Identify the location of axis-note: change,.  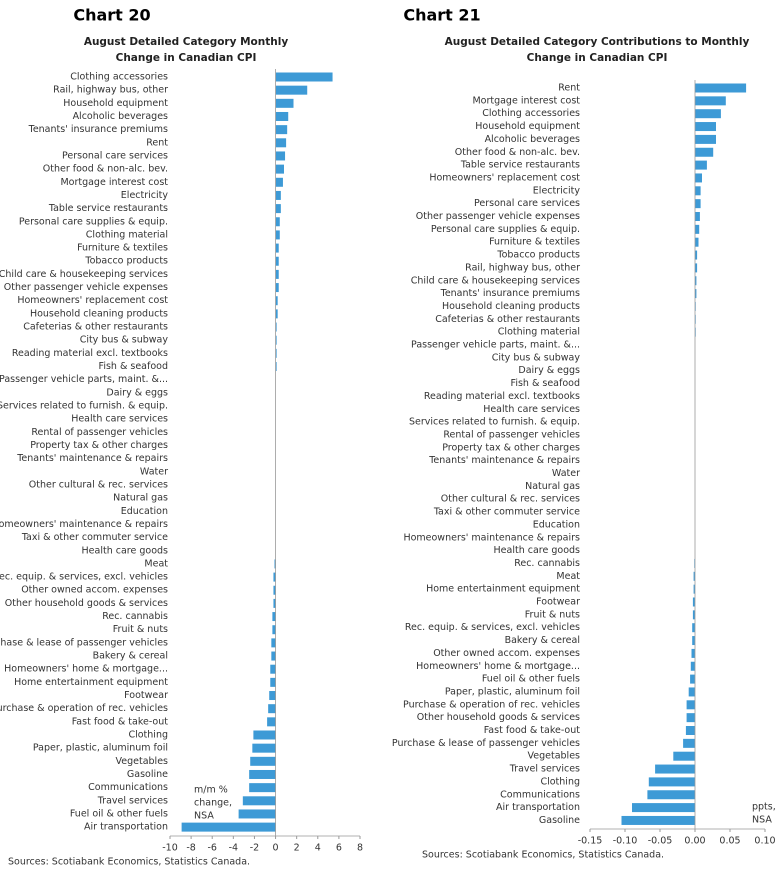
(213, 803).